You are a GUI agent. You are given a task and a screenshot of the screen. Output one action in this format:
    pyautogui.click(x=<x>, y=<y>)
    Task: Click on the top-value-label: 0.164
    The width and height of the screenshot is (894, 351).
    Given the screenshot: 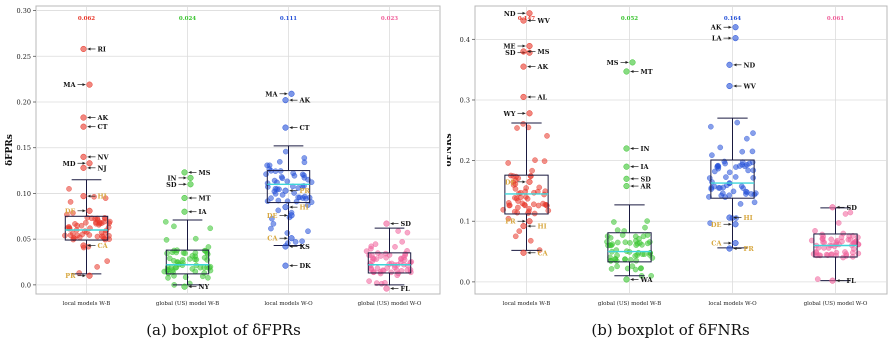 What is the action you would take?
    pyautogui.click(x=732, y=19)
    